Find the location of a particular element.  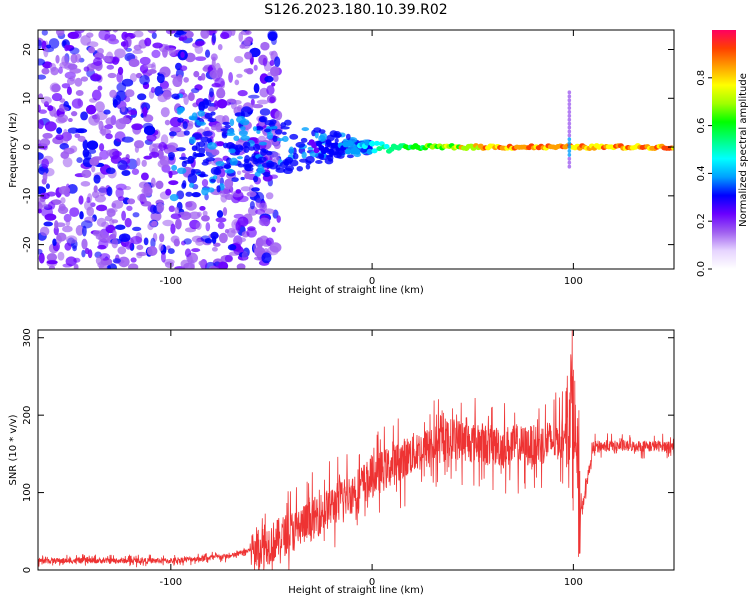

colorbar-tick-label: 0.6 is located at coordinates (701, 126).